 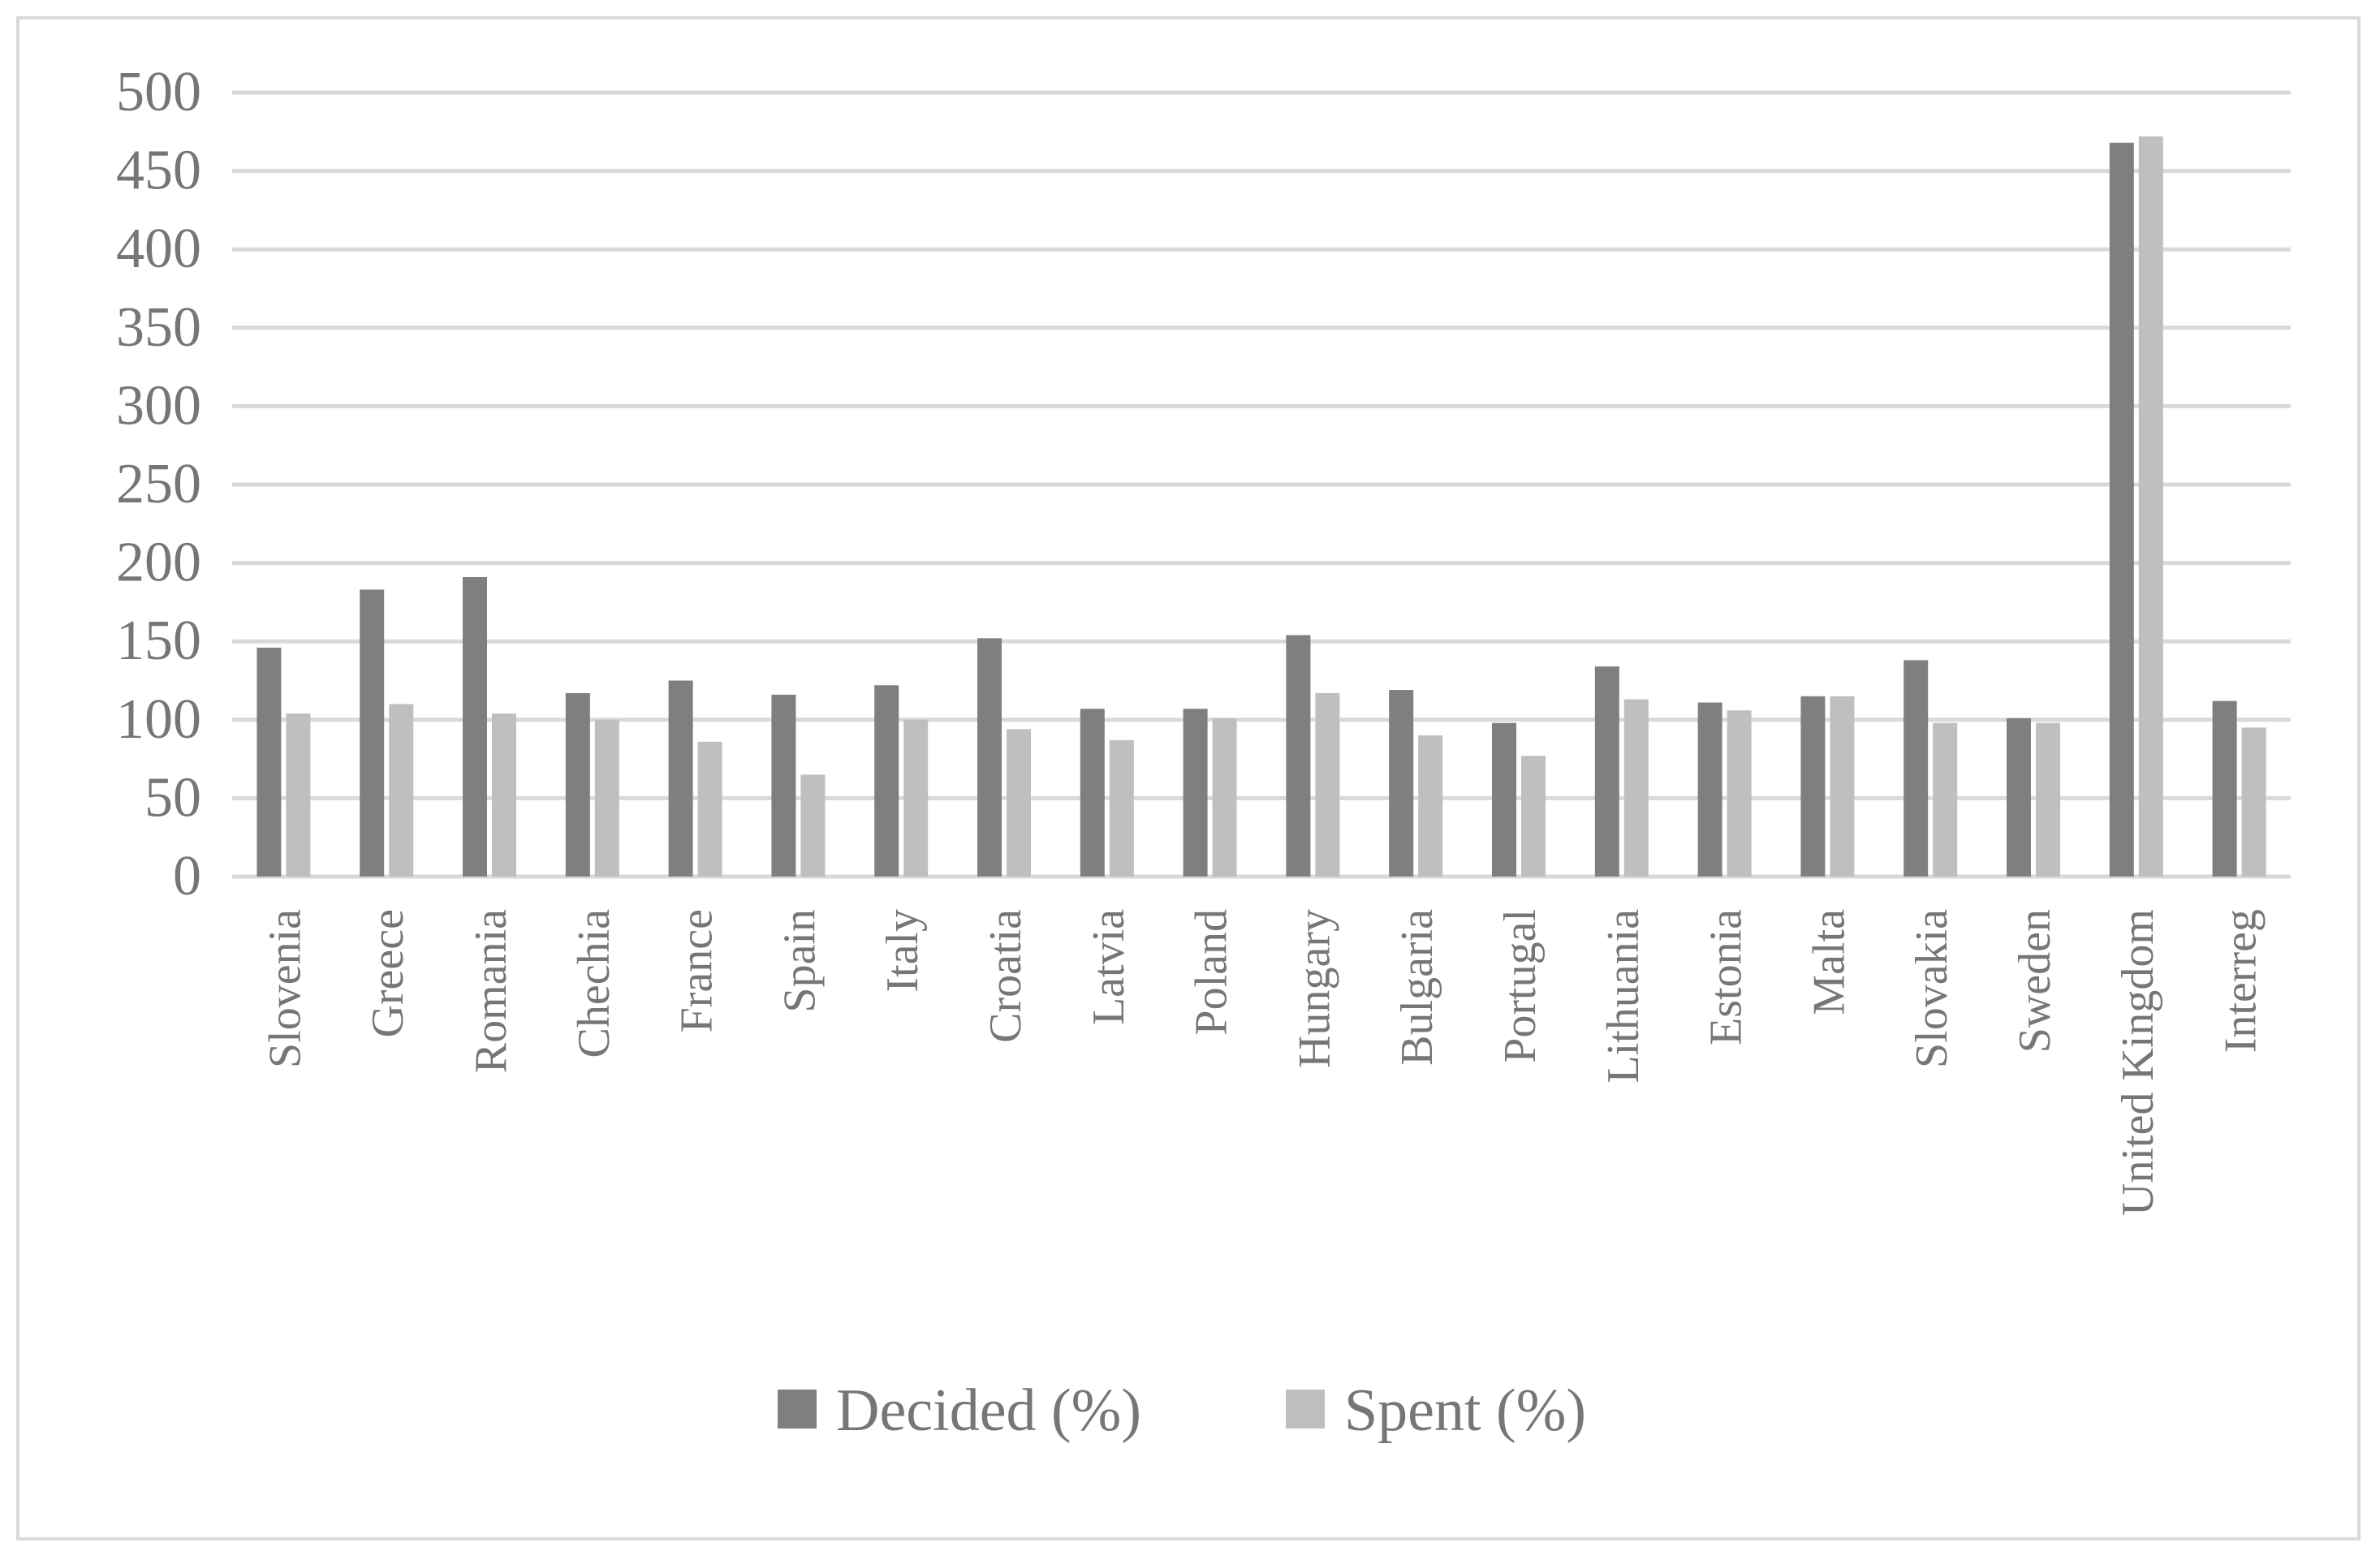 I want to click on x-tick-label: Estonia, so click(x=1727, y=977).